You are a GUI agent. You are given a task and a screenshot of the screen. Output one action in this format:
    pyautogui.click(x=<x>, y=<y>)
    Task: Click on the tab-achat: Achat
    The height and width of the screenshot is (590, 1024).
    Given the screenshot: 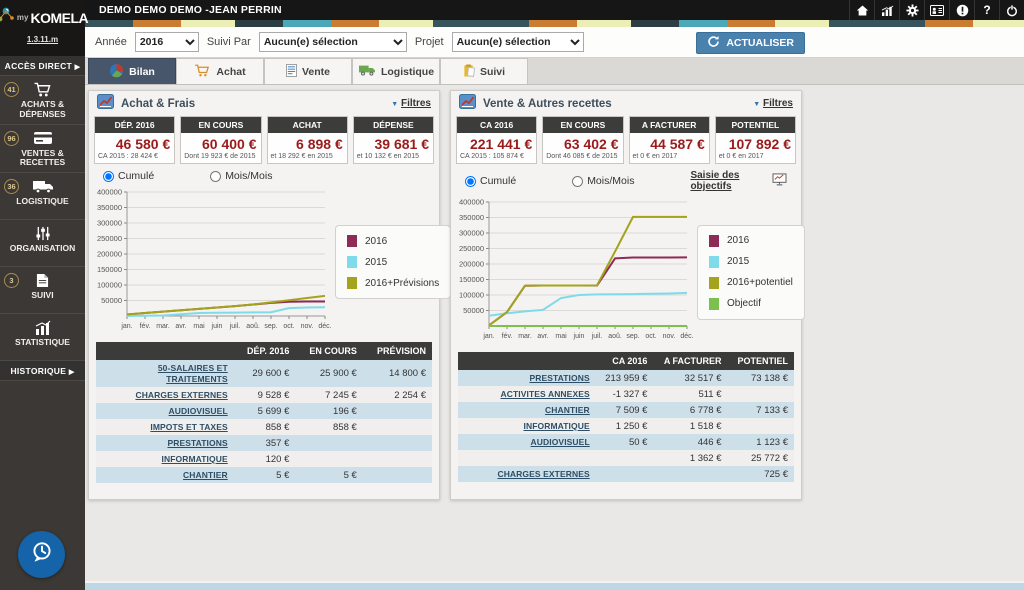 What is the action you would take?
    pyautogui.click(x=220, y=71)
    